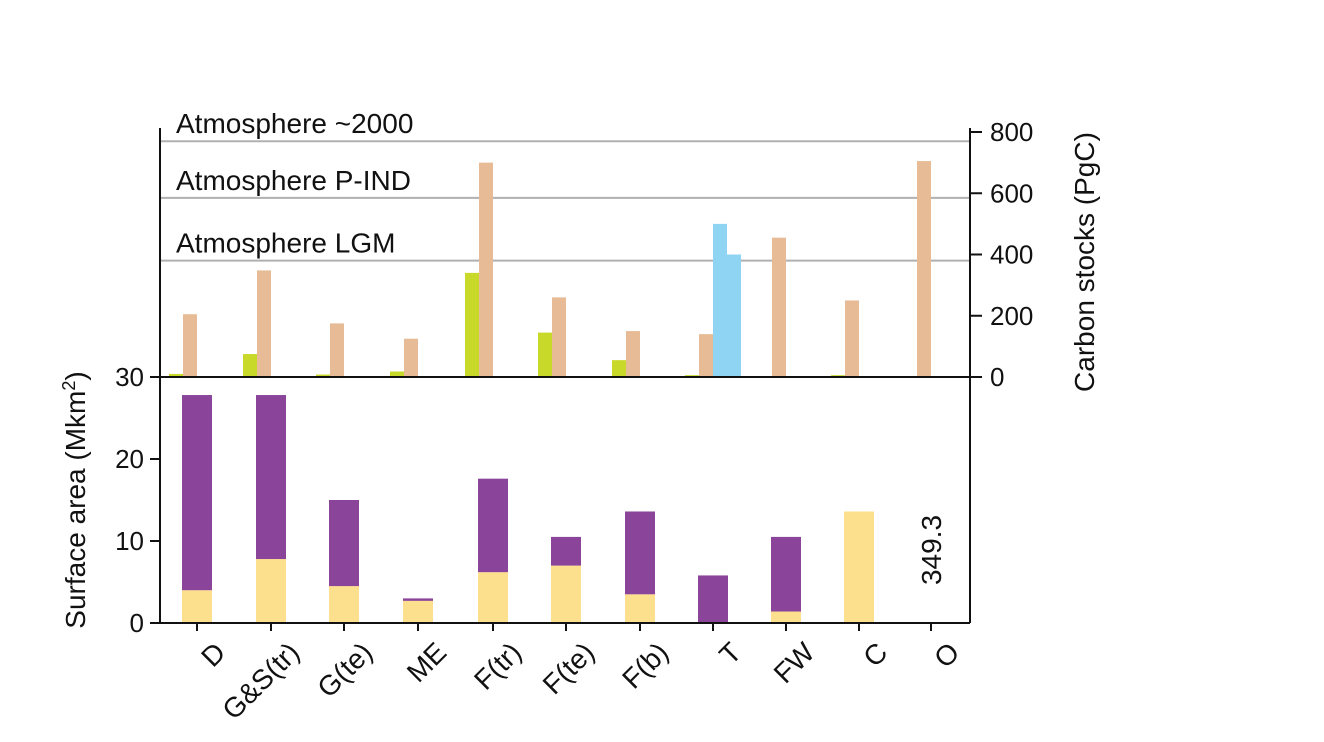 Image resolution: width=1324 pixels, height=742 pixels. Describe the element at coordinates (645, 665) in the screenshot. I see `category-label: F(b)` at that location.